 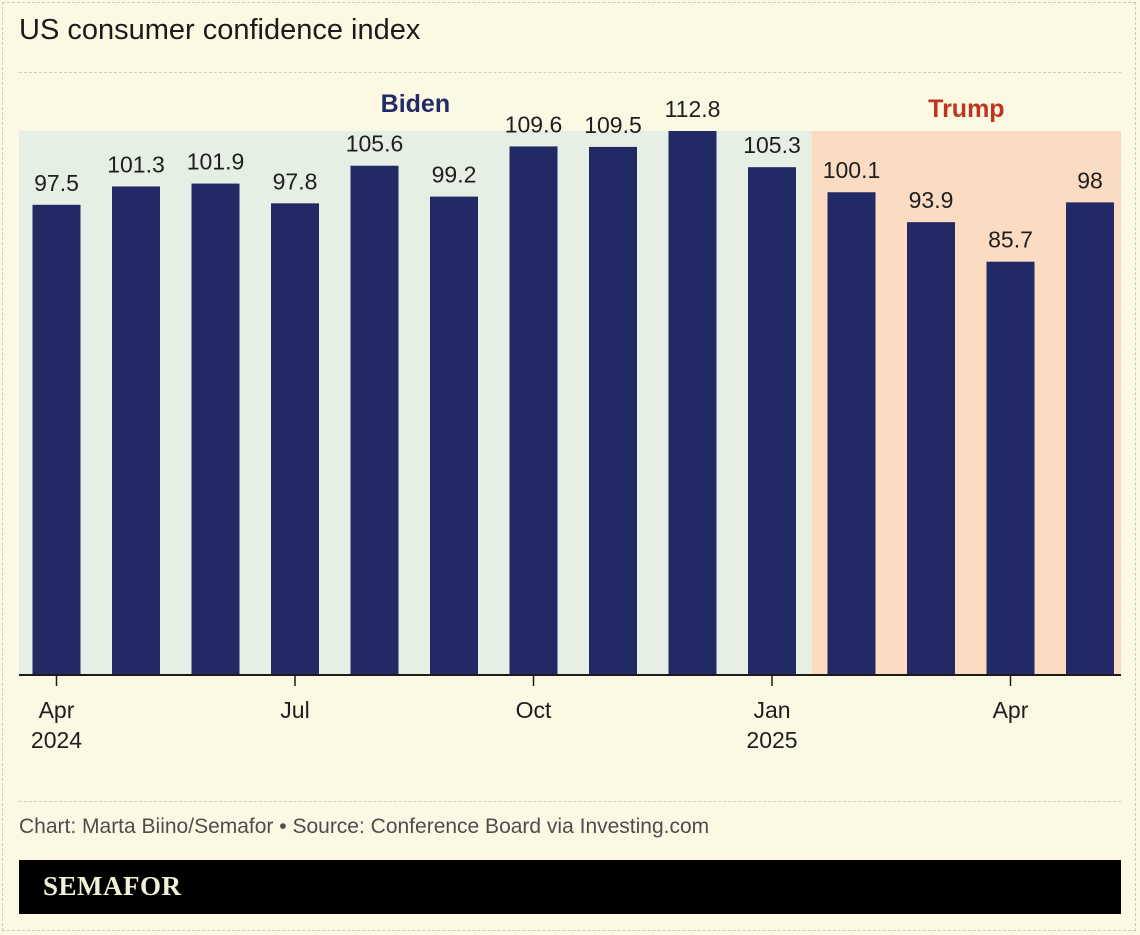 What do you see at coordinates (216, 162) in the screenshot?
I see `bar-value-label: 101.9` at bounding box center [216, 162].